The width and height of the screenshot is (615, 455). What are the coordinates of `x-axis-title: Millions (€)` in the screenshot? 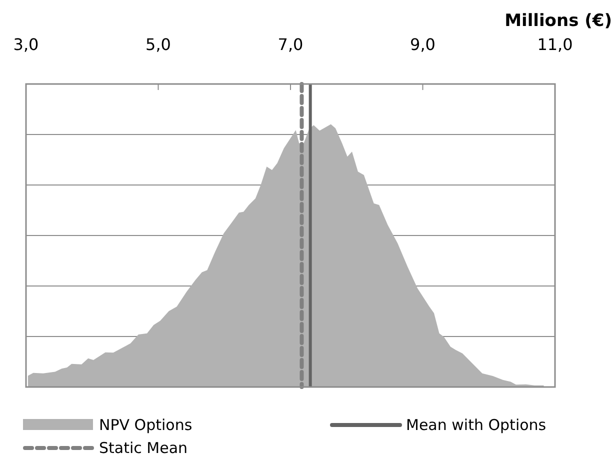 It's located at (558, 21).